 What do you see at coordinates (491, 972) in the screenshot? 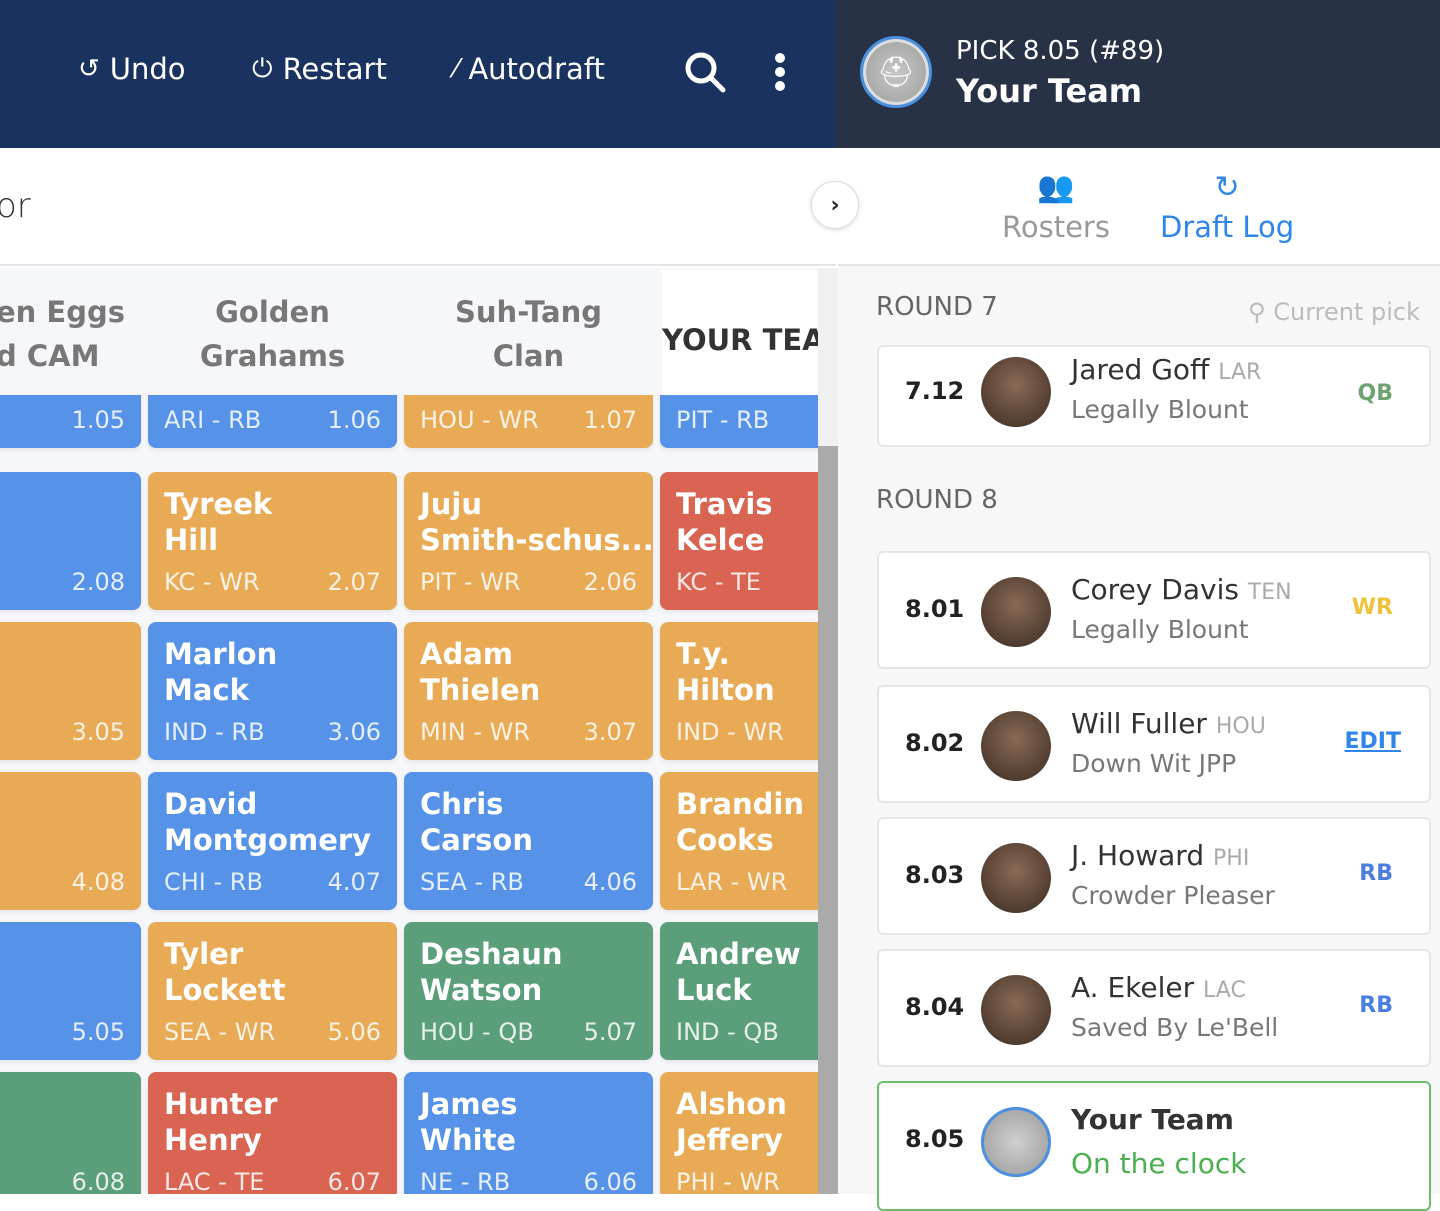
I see `player-name: Deshaun Watson` at bounding box center [491, 972].